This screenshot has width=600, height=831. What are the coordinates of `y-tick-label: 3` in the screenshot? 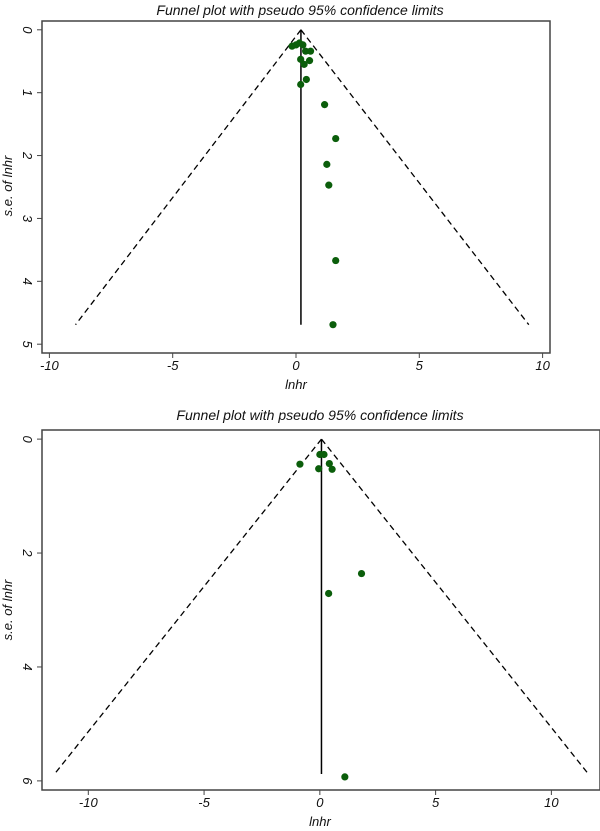 It's located at (27, 219).